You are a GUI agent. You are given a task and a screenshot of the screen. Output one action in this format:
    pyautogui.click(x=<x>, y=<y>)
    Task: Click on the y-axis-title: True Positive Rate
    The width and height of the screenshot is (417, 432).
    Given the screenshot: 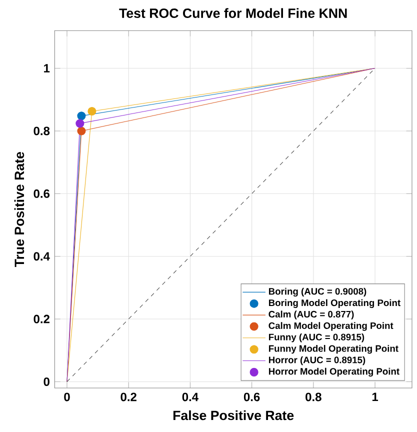 What is the action you would take?
    pyautogui.click(x=19, y=209)
    